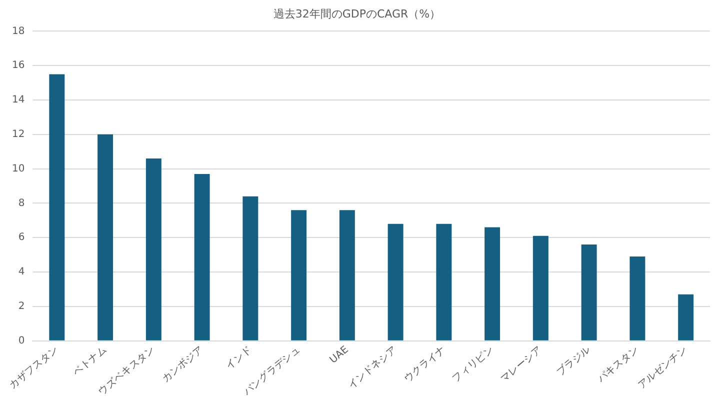 This screenshot has width=720, height=405. What do you see at coordinates (521, 364) in the screenshot?
I see `x-tick-label: マレーシア` at bounding box center [521, 364].